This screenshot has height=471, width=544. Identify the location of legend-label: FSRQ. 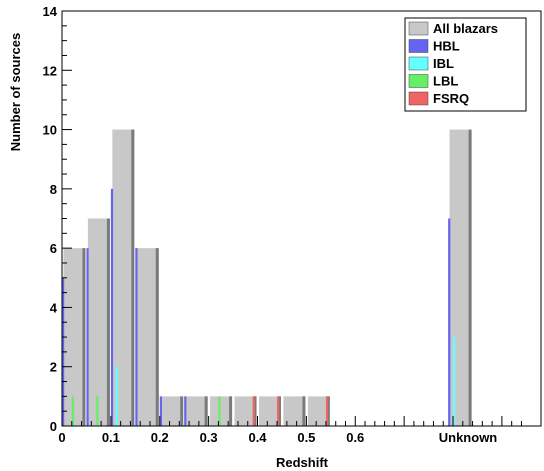
(451, 98).